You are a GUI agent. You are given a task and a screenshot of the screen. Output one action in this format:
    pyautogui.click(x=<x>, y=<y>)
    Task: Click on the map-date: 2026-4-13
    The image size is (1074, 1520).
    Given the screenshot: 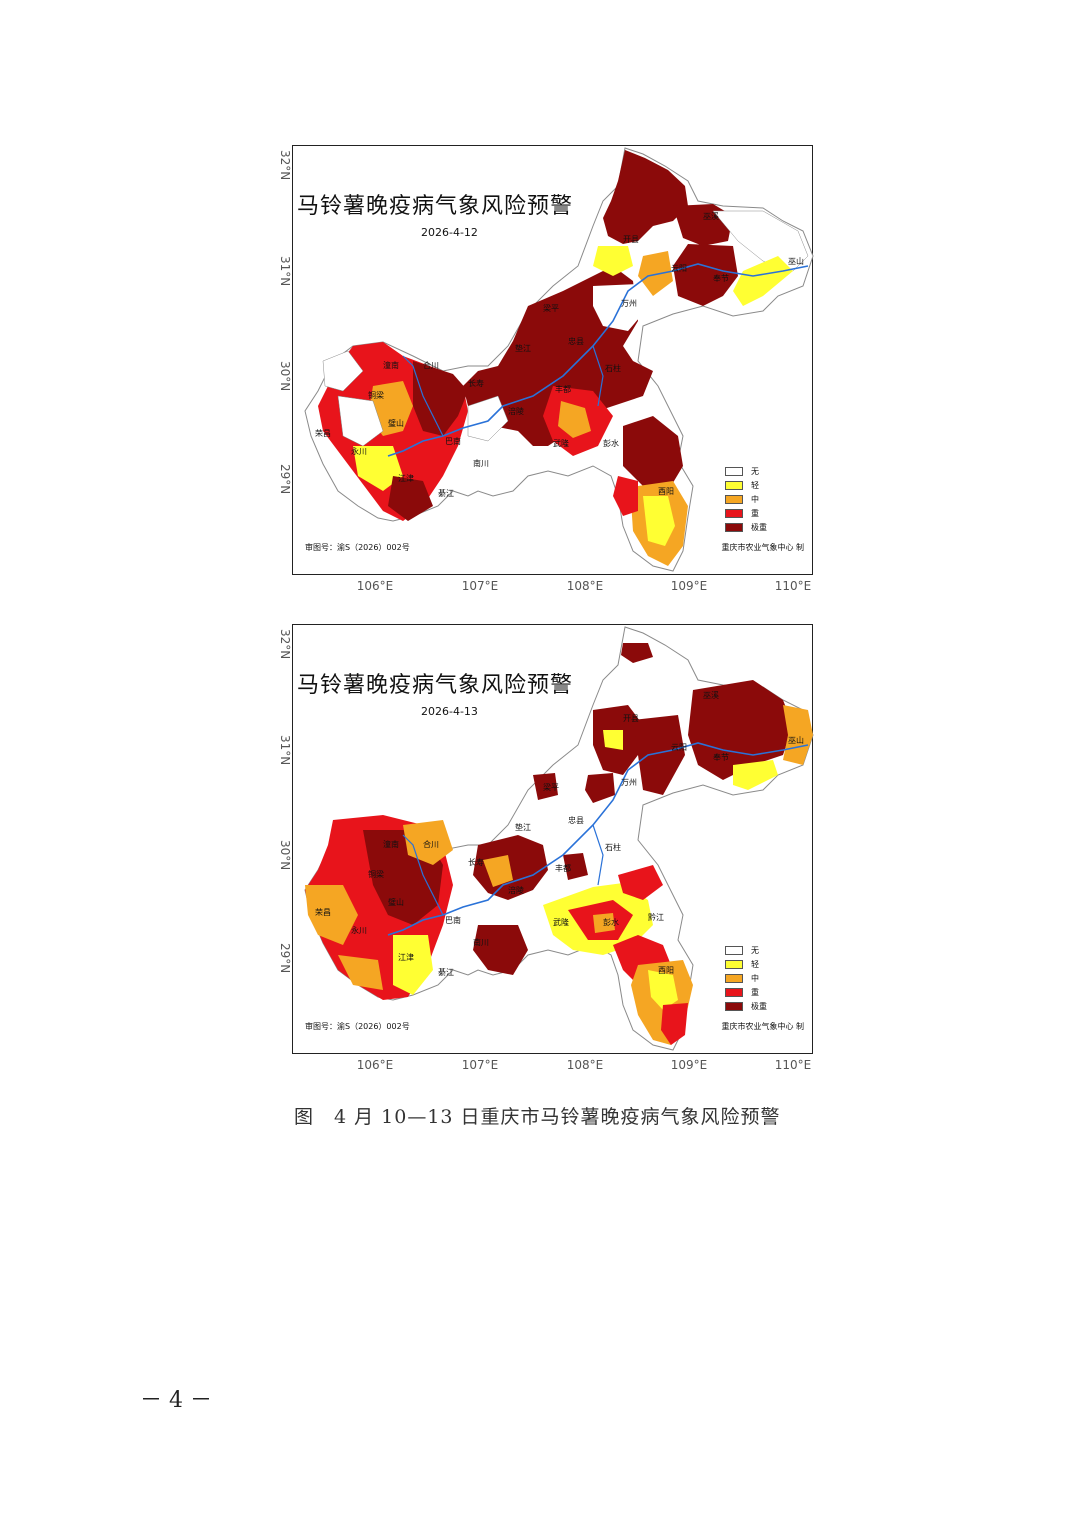 What is the action you would take?
    pyautogui.click(x=449, y=711)
    